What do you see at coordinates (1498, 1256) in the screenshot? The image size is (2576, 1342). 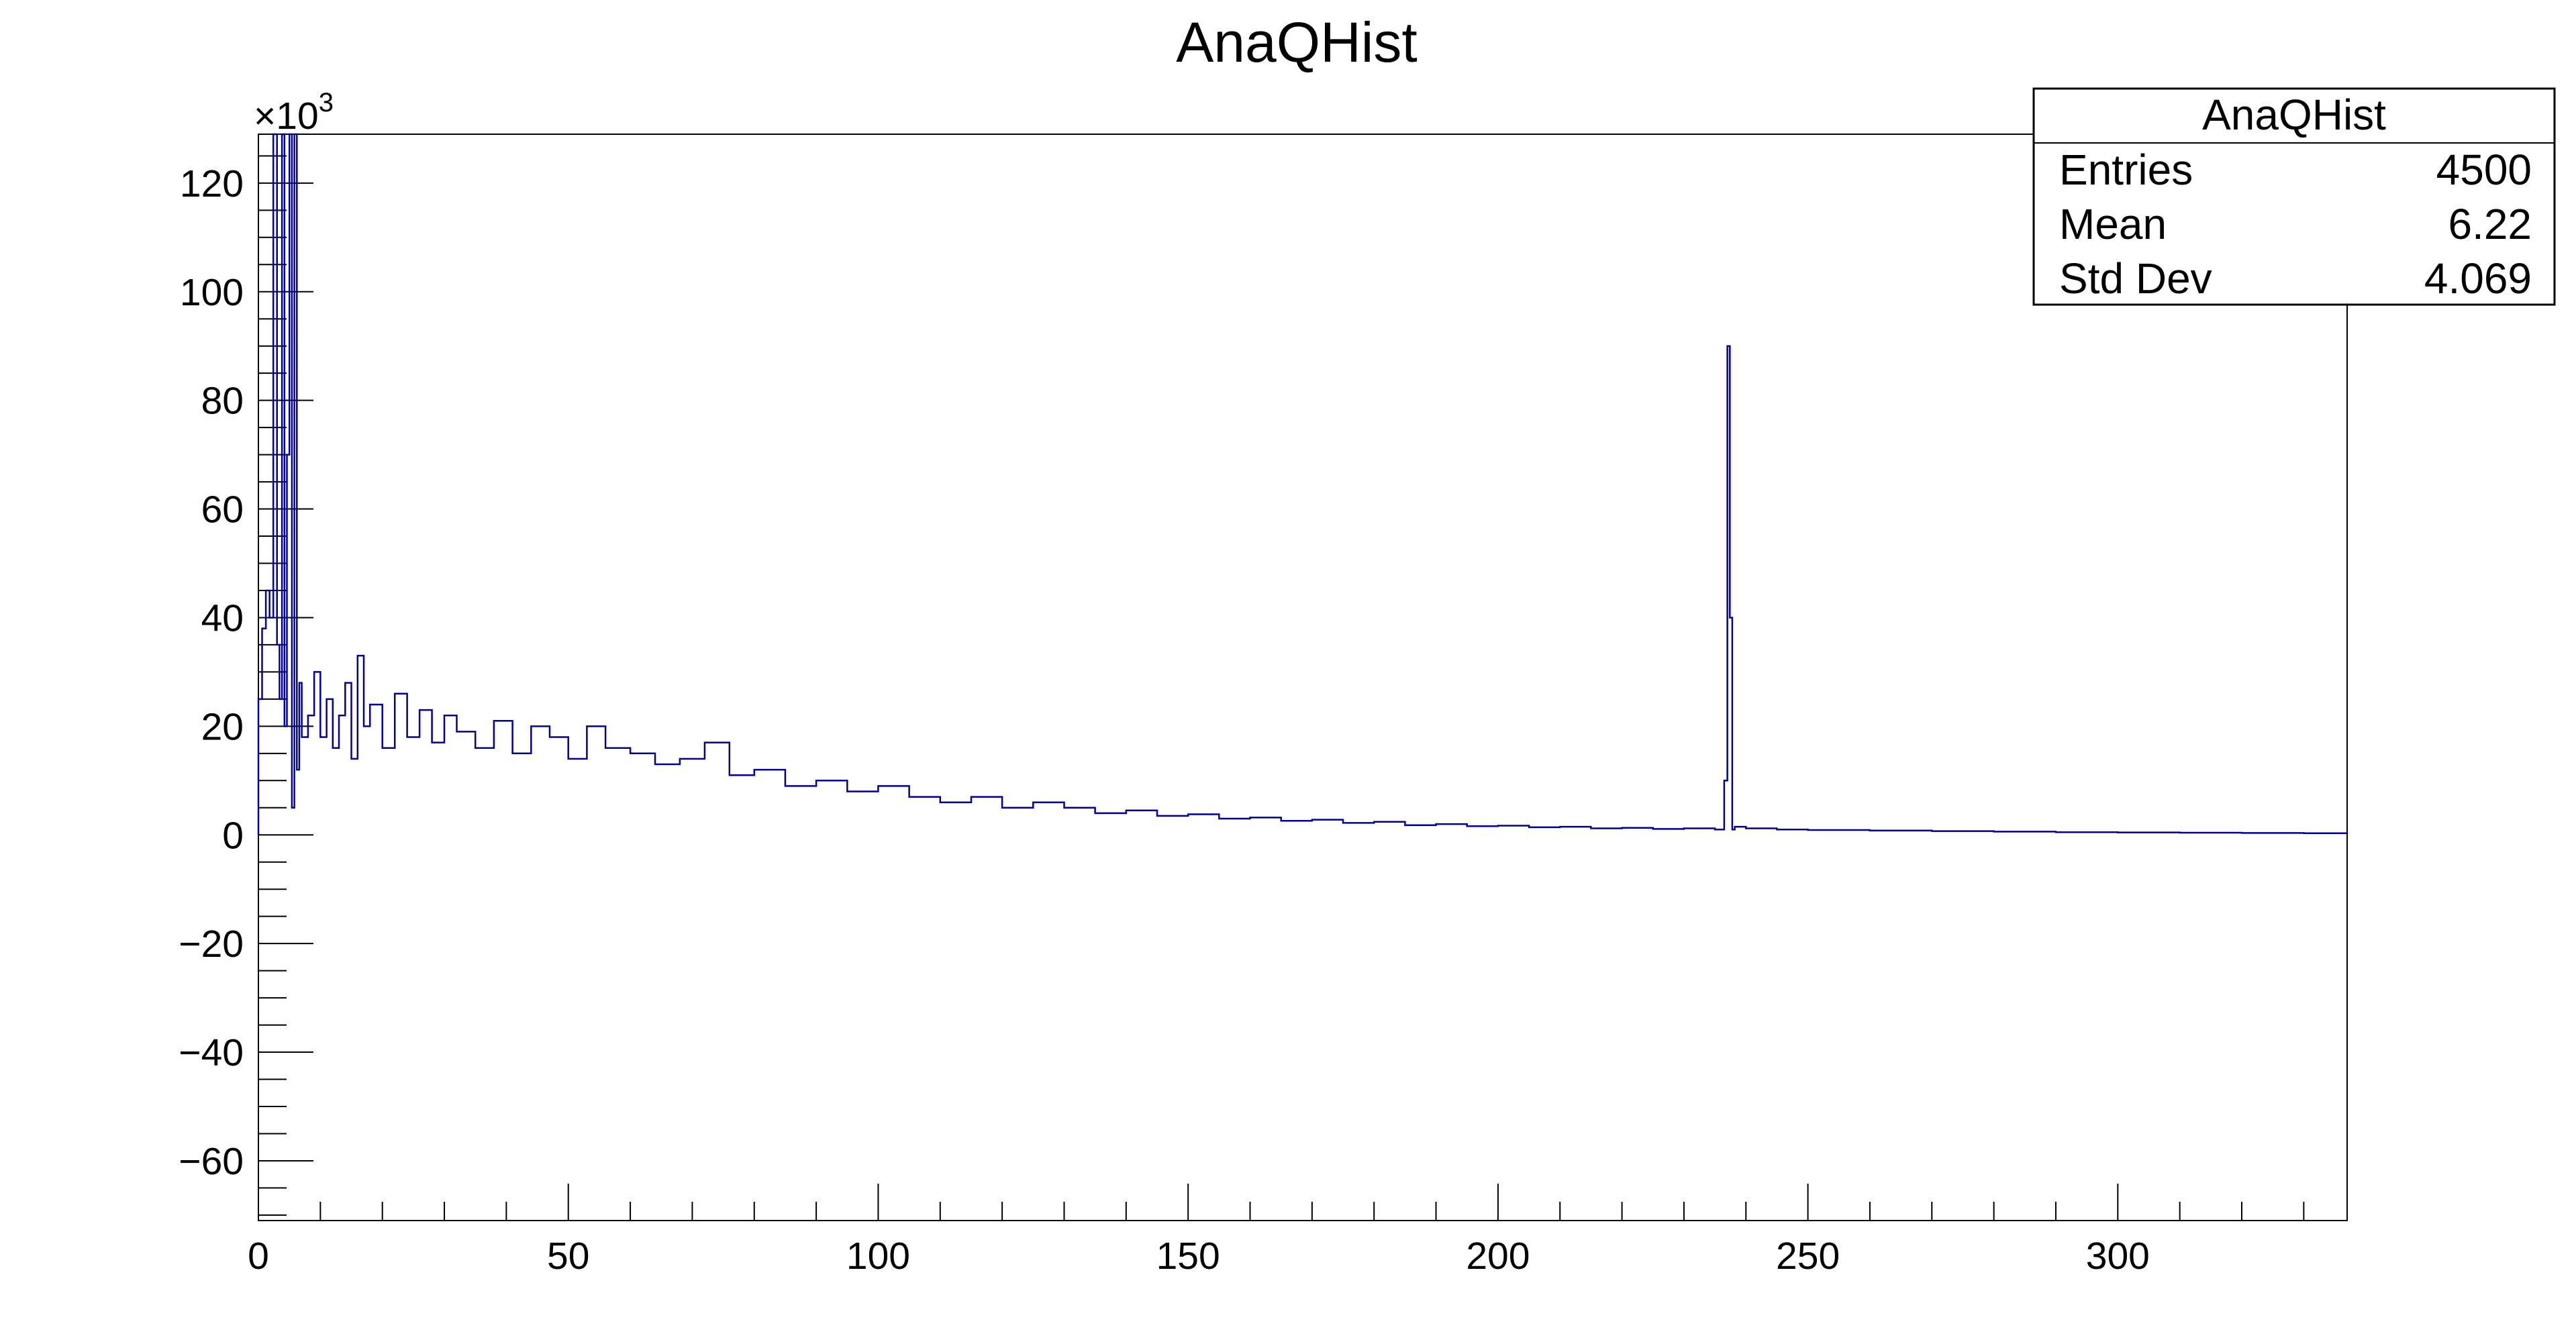 I see `x-tick-label: 200` at bounding box center [1498, 1256].